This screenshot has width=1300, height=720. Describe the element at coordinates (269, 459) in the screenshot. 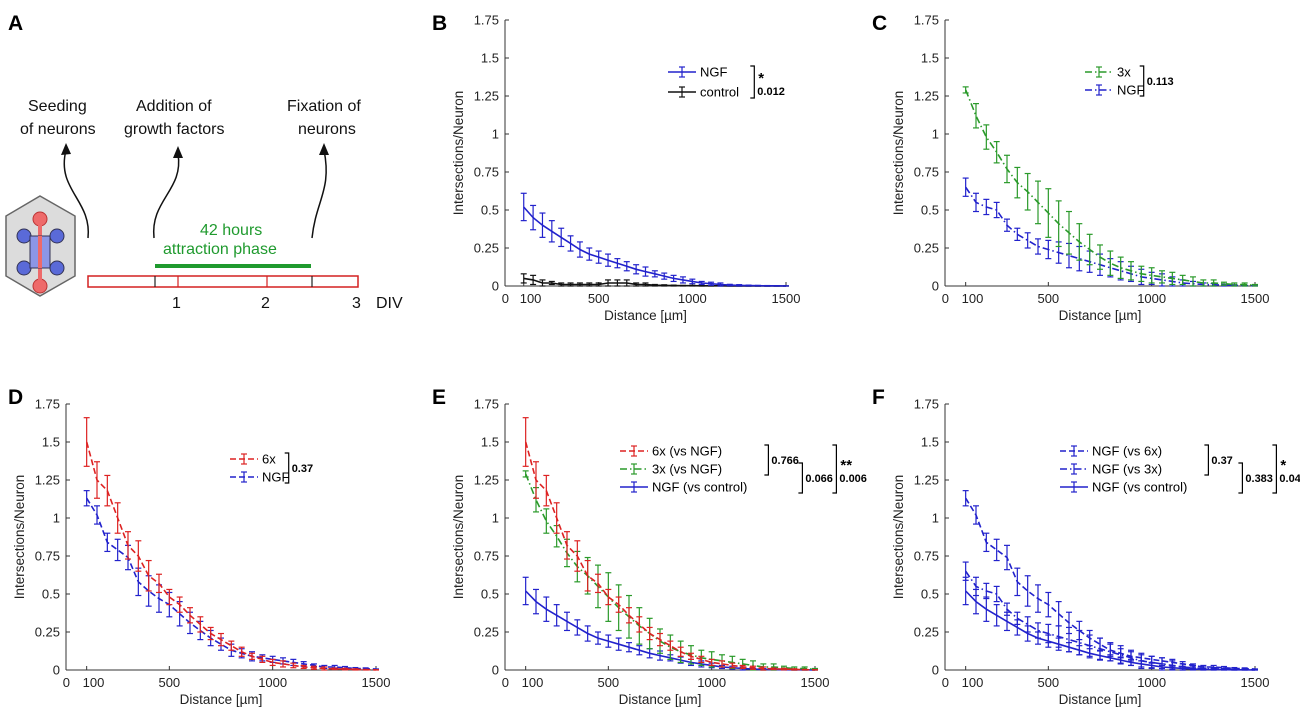

I see `legend-label: 6x` at that location.